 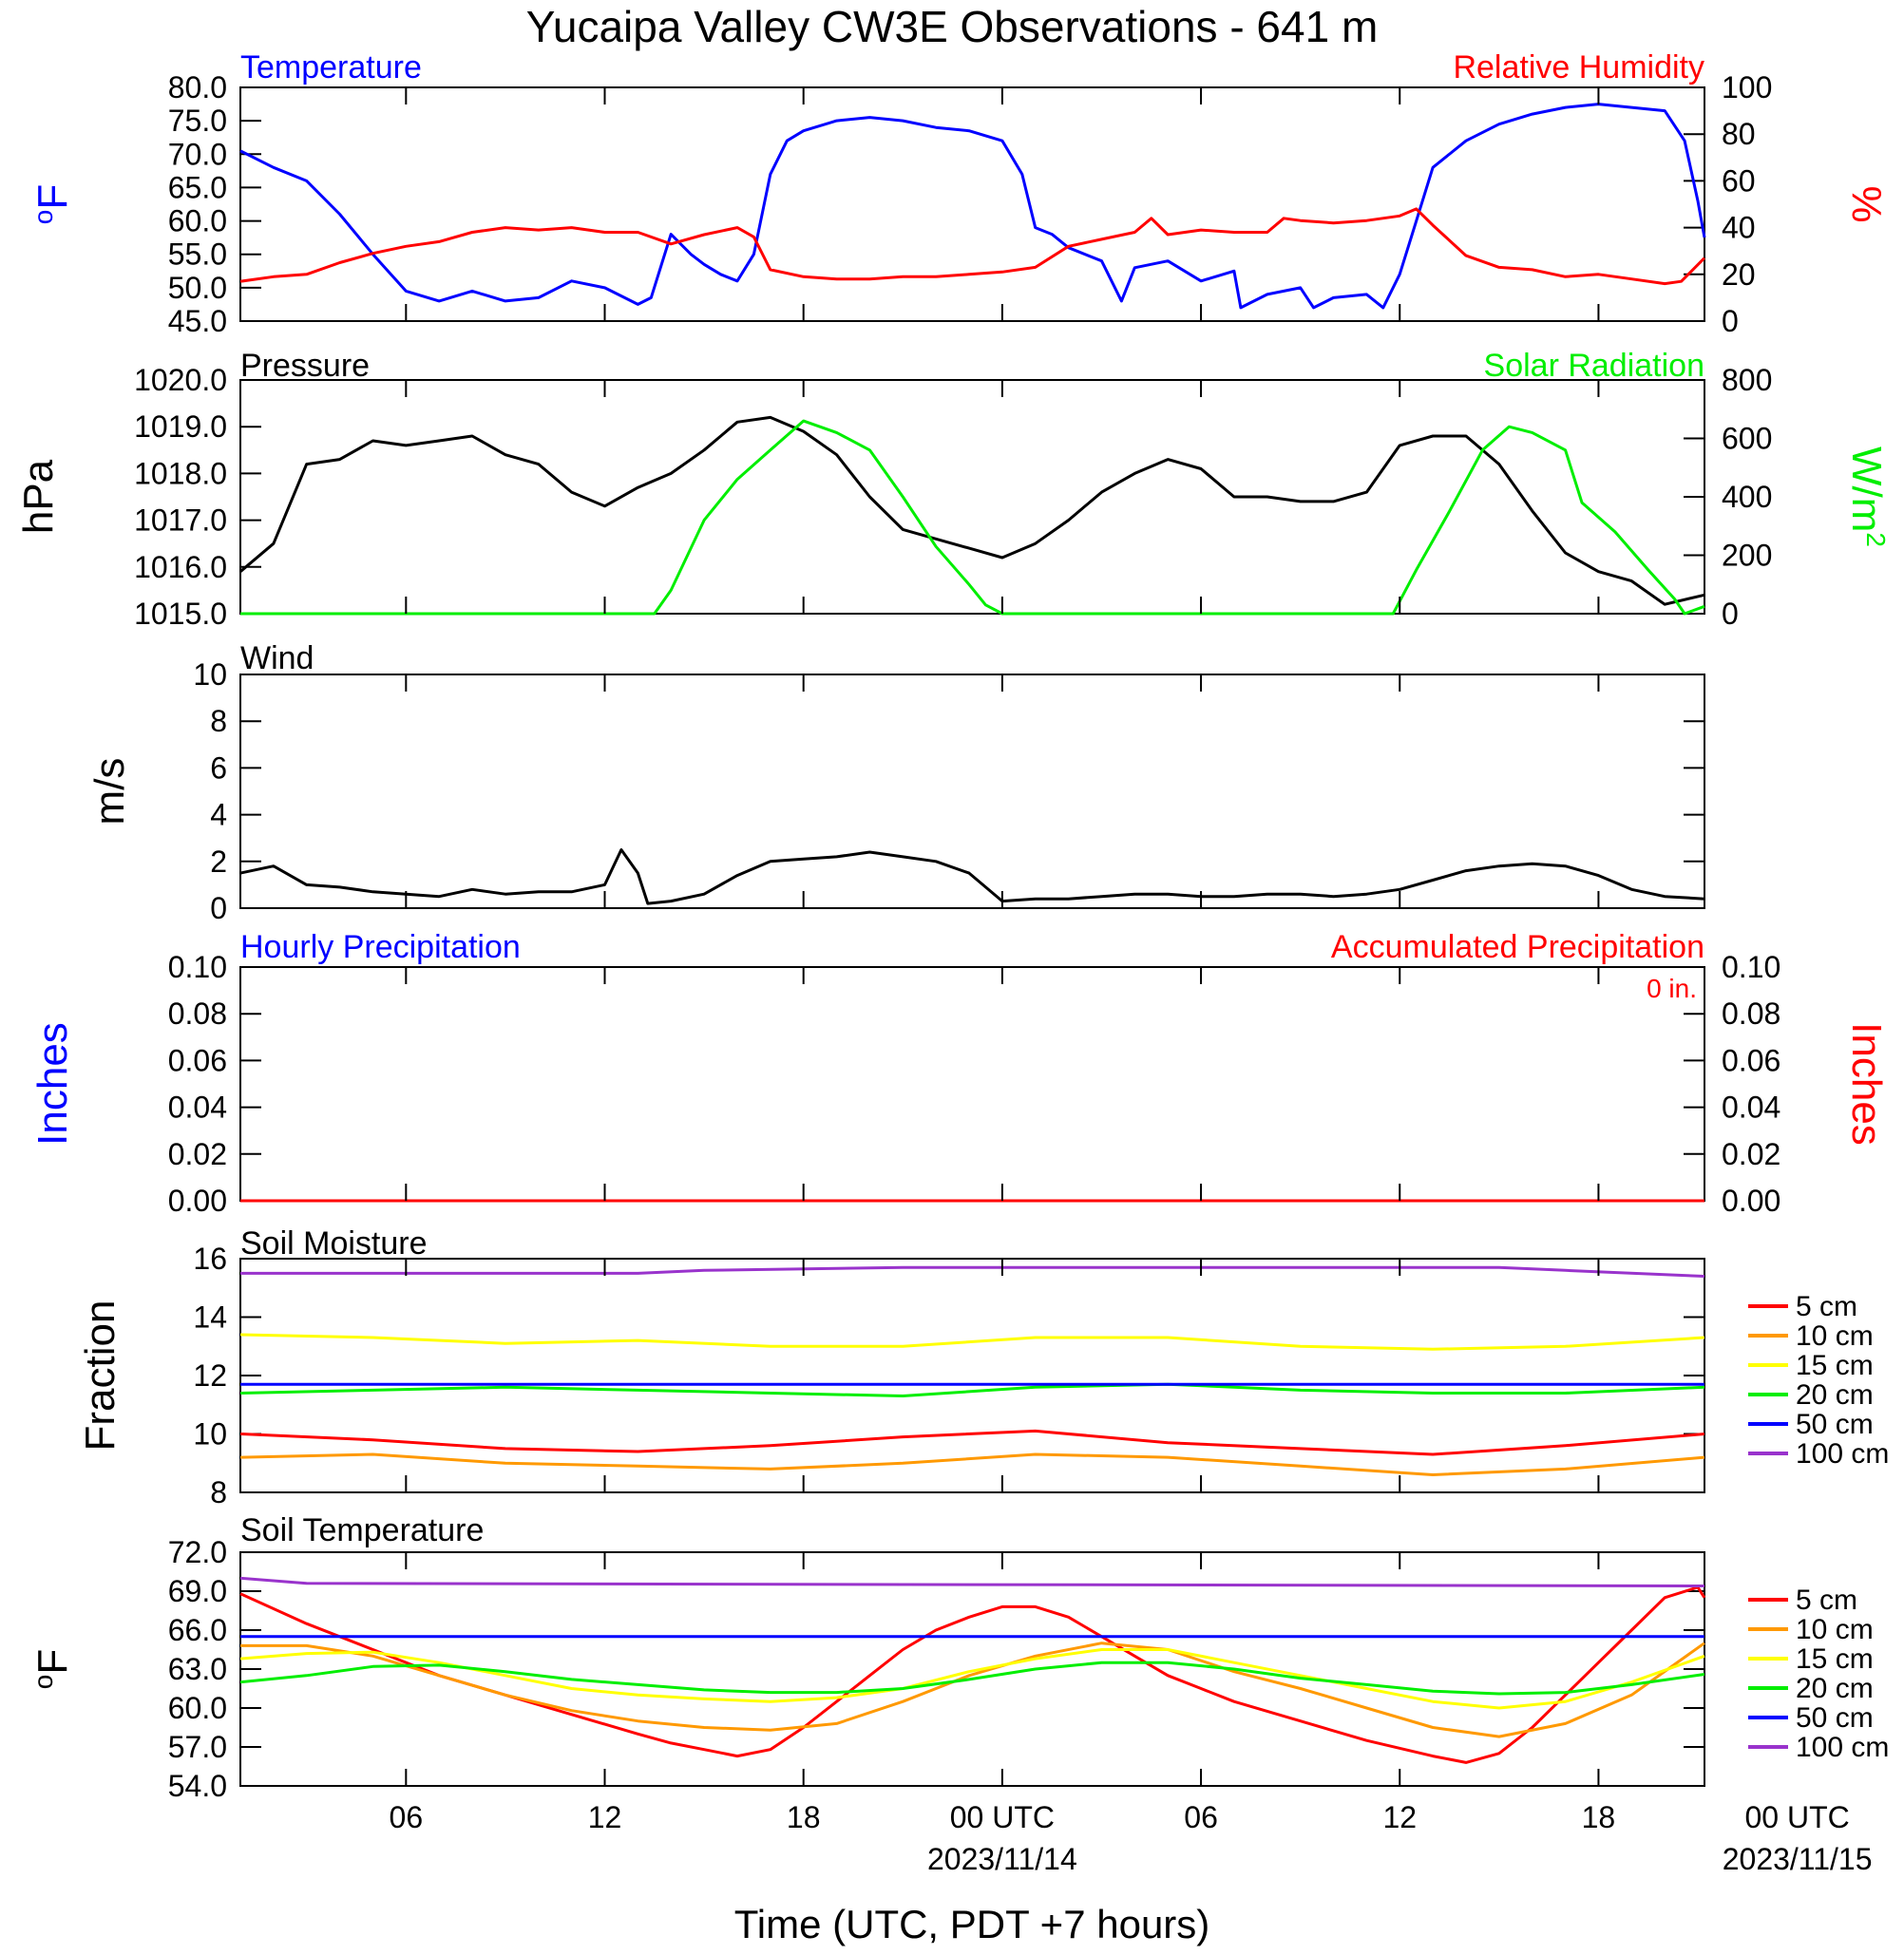 What do you see at coordinates (215, 1084) in the screenshot?
I see `precip-ticks-left: 0.00 0.02 0.04 0.06 0.08 0.10` at bounding box center [215, 1084].